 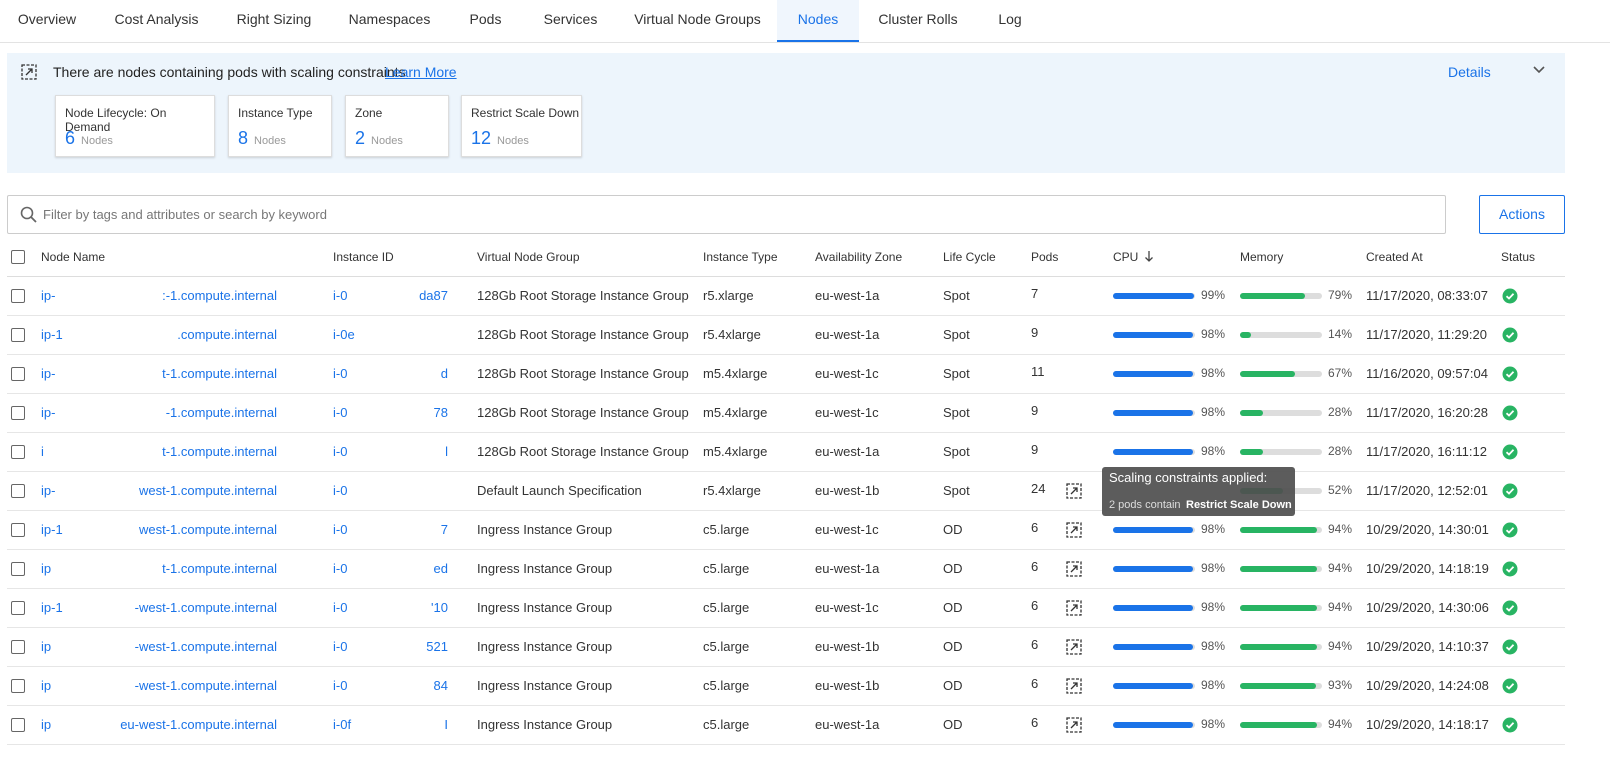 What do you see at coordinates (221, 412) in the screenshot?
I see `node-name-end: -1.compute.internal` at bounding box center [221, 412].